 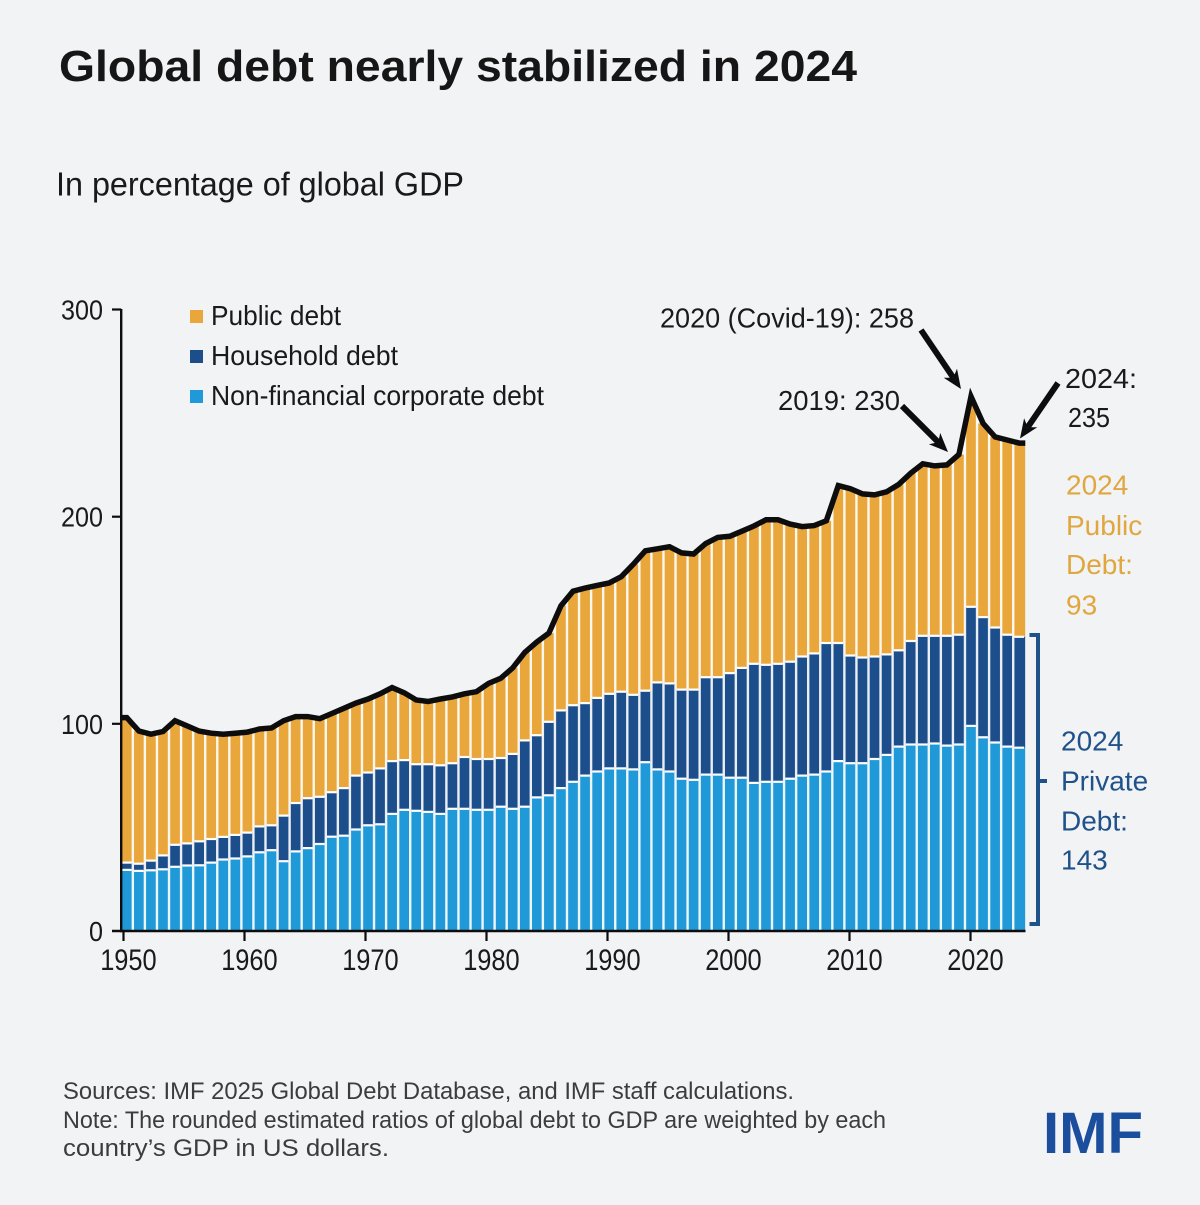 I want to click on svg-text: 2024:, so click(x=1101, y=378).